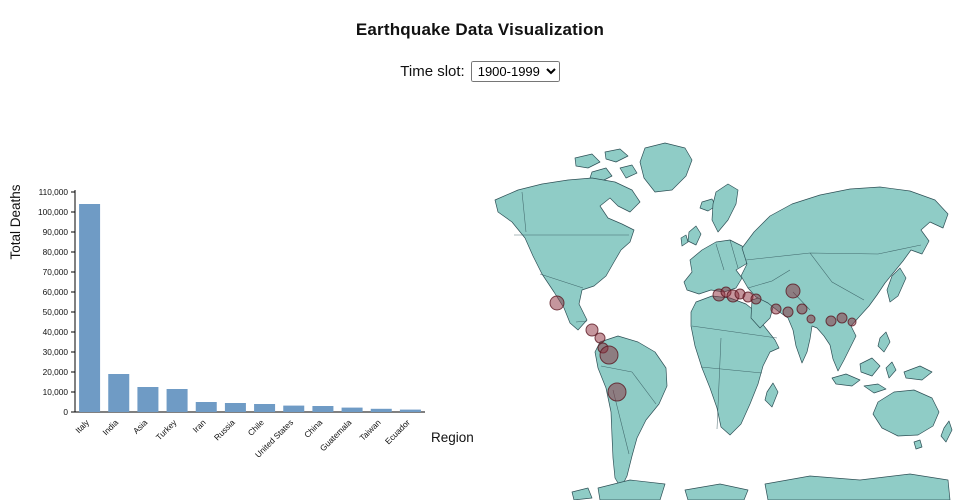 This screenshot has height=500, width=960. What do you see at coordinates (235, 407) in the screenshot?
I see `bar-russia` at bounding box center [235, 407].